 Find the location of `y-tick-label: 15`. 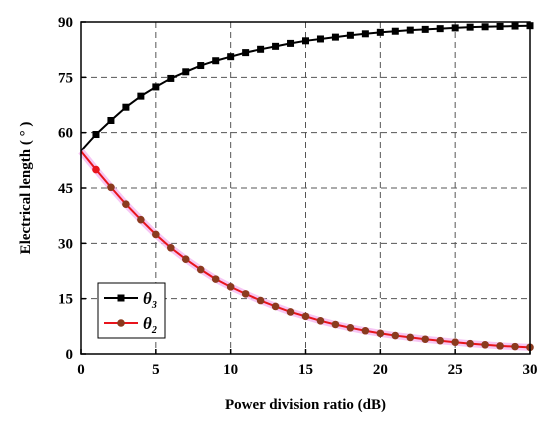

y-tick-label: 15 is located at coordinates (65, 300).